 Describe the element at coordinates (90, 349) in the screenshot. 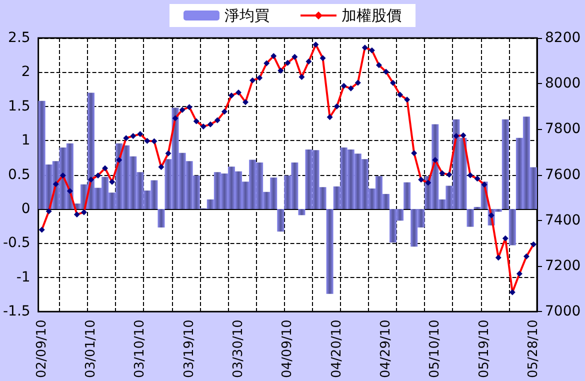

I see `x-tick-label: 03/01/10` at that location.